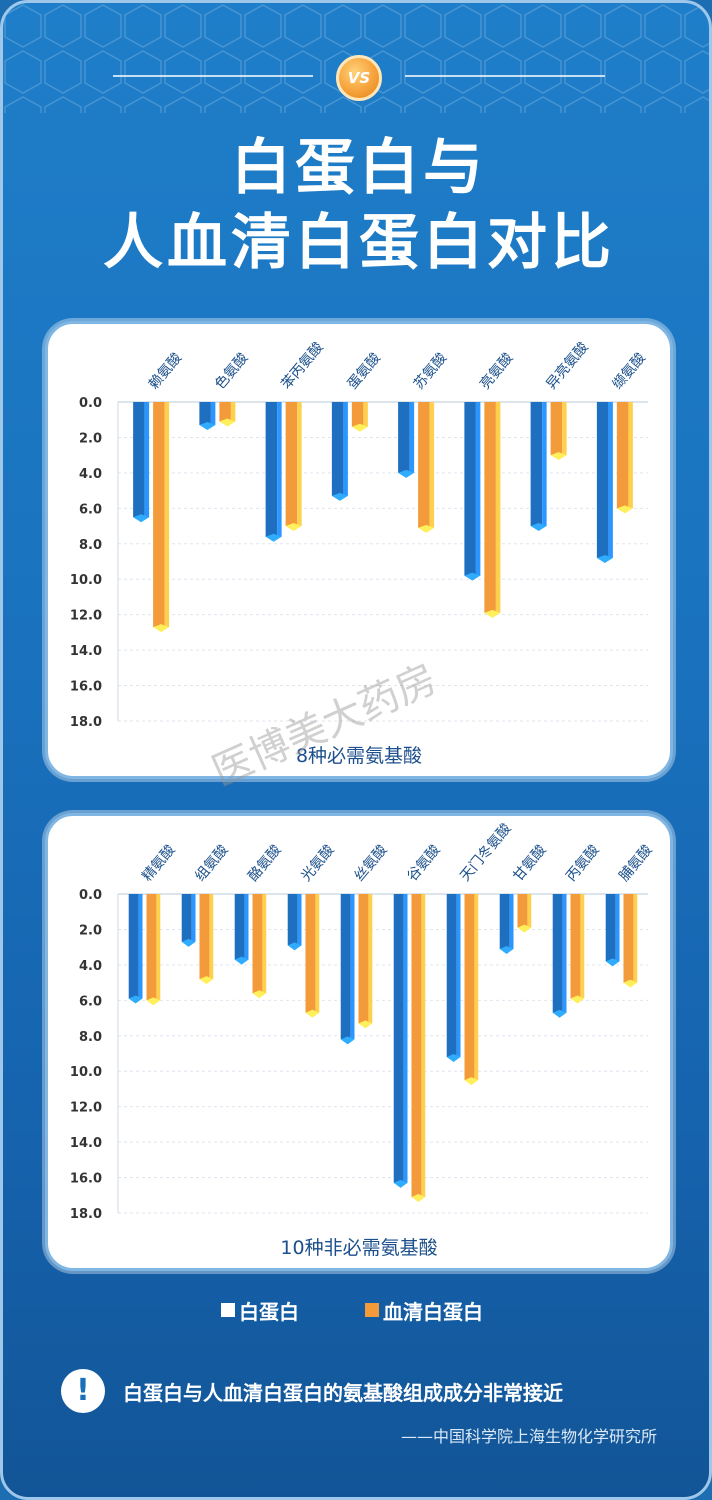 The width and height of the screenshot is (712, 1500). What do you see at coordinates (264, 863) in the screenshot?
I see `category-label: 酪氨酸` at bounding box center [264, 863].